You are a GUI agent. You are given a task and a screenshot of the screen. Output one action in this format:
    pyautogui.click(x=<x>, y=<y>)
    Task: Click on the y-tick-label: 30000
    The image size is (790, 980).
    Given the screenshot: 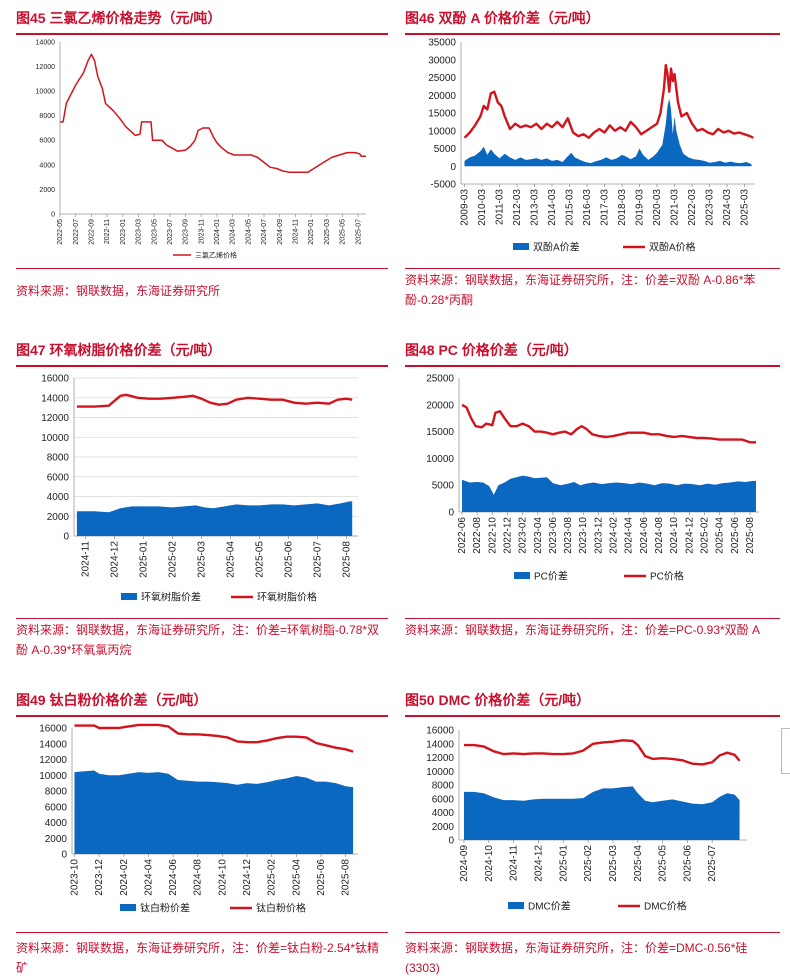 What is the action you would take?
    pyautogui.click(x=442, y=60)
    